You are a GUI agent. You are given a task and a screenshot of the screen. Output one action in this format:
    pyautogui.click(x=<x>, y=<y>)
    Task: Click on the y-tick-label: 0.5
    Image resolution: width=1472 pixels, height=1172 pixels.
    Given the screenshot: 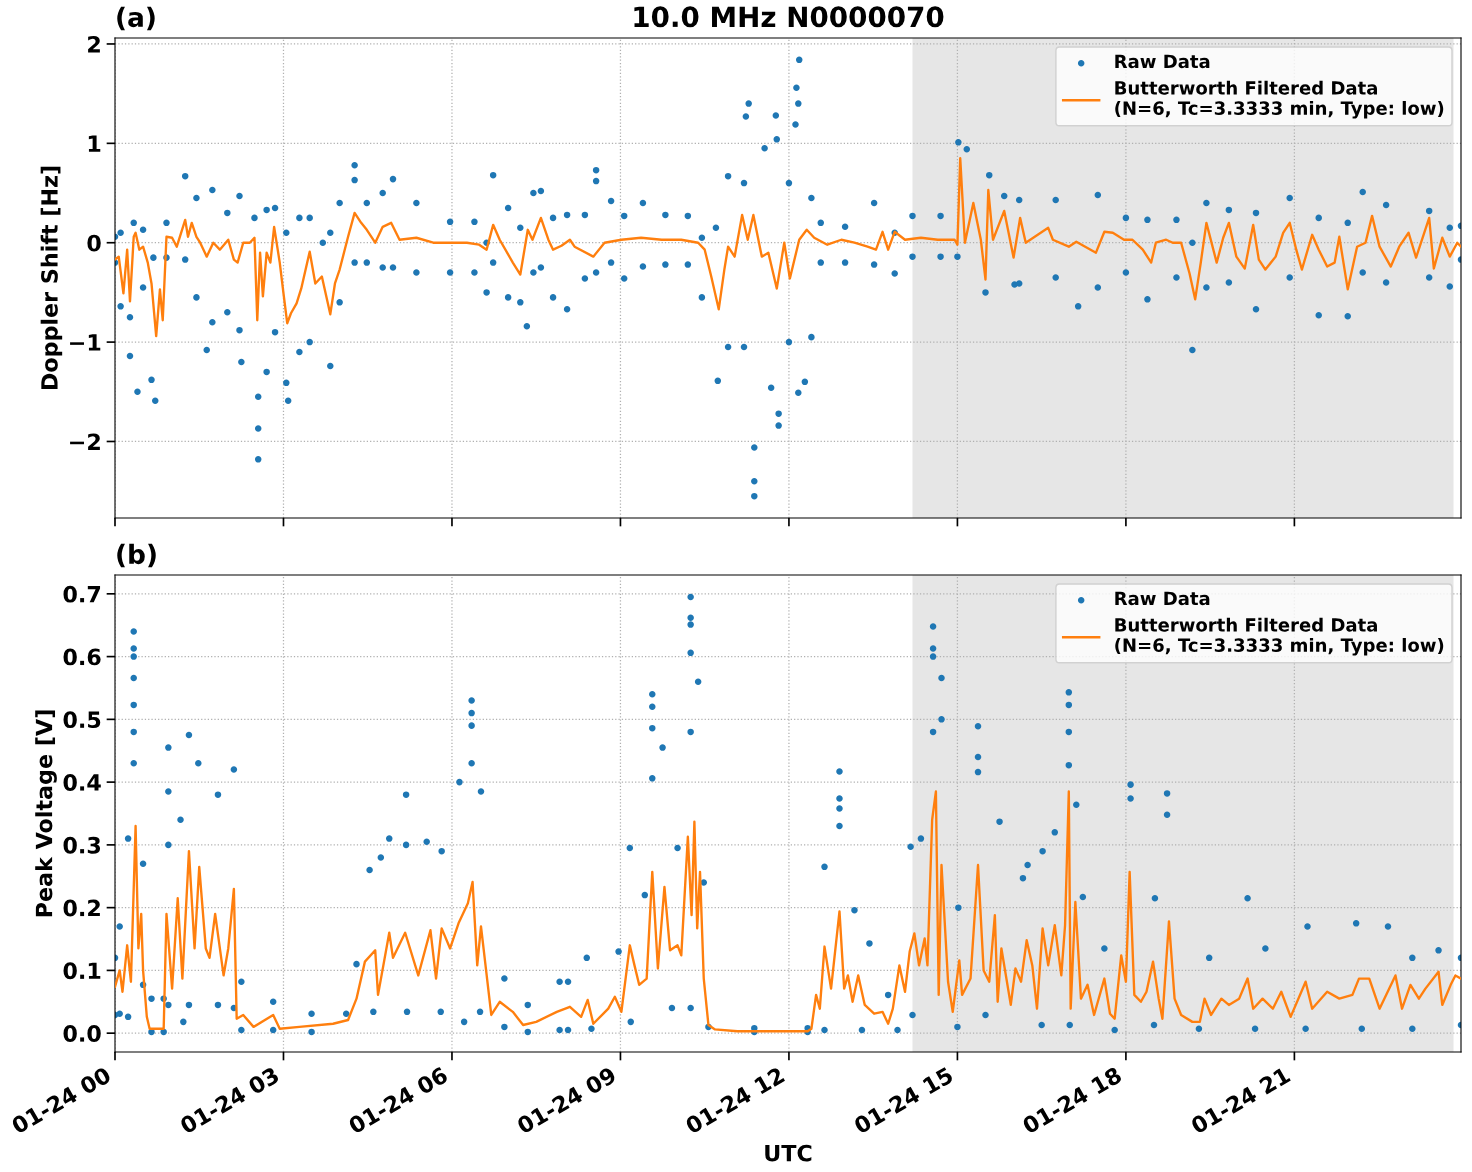 What is the action you would take?
    pyautogui.click(x=82, y=720)
    